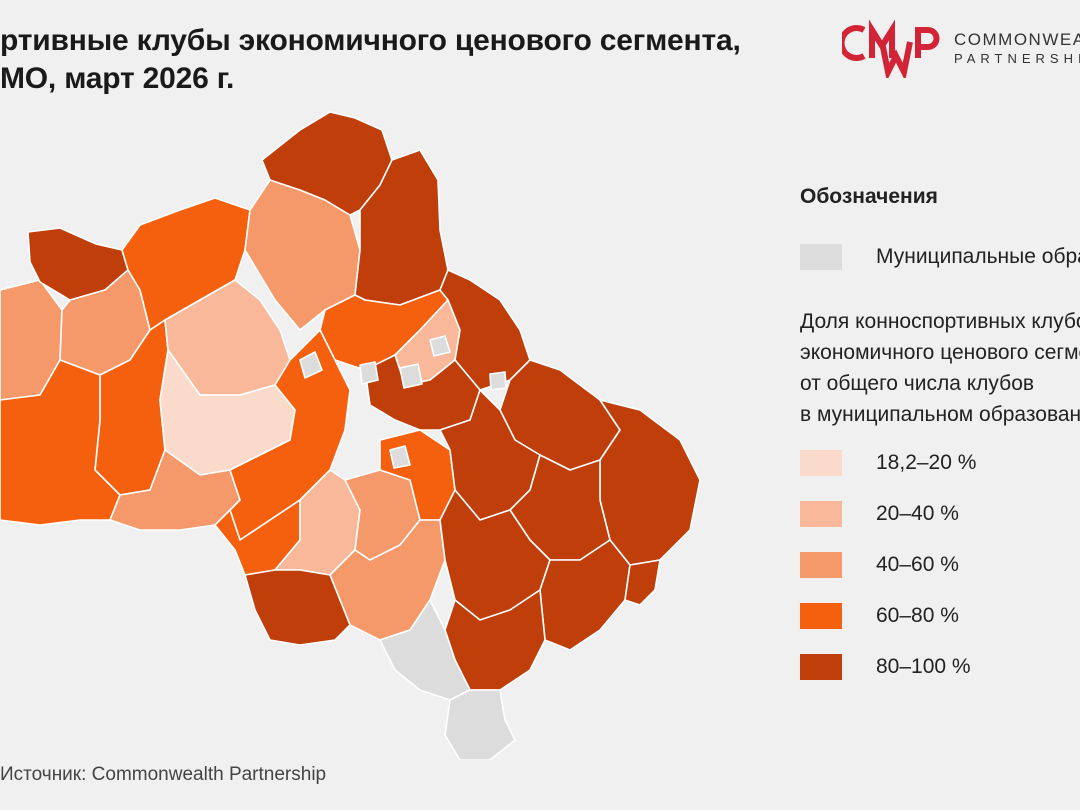 Image resolution: width=1080 pixels, height=810 pixels. Describe the element at coordinates (297, 607) in the screenshot. I see `district-serebryanye-prudy-sw` at that location.